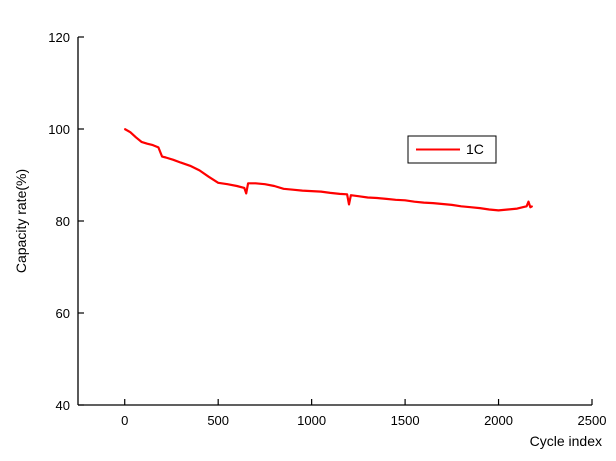 This screenshot has width=616, height=461. What do you see at coordinates (63, 405) in the screenshot?
I see `y-tick-label: 40` at bounding box center [63, 405].